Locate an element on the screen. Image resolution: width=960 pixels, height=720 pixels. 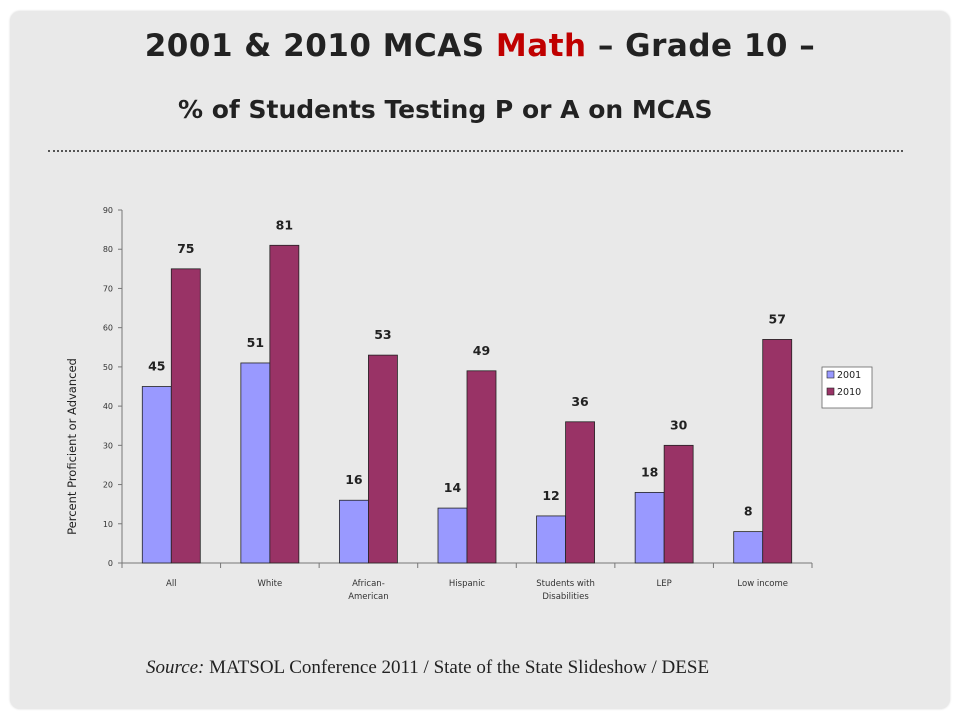
legend-swatch-2001 is located at coordinates (830, 374).